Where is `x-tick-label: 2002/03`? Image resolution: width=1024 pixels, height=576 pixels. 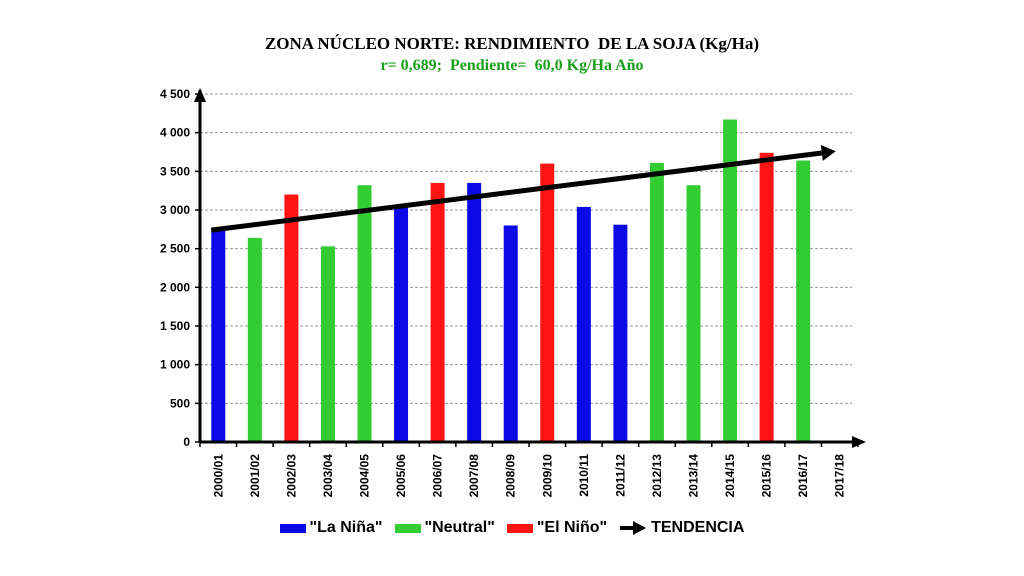 x-tick-label: 2002/03 is located at coordinates (291, 476).